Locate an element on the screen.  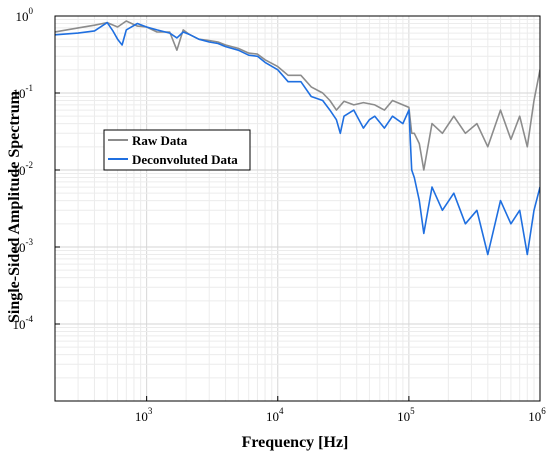
legend-box is located at coordinates (177, 150).